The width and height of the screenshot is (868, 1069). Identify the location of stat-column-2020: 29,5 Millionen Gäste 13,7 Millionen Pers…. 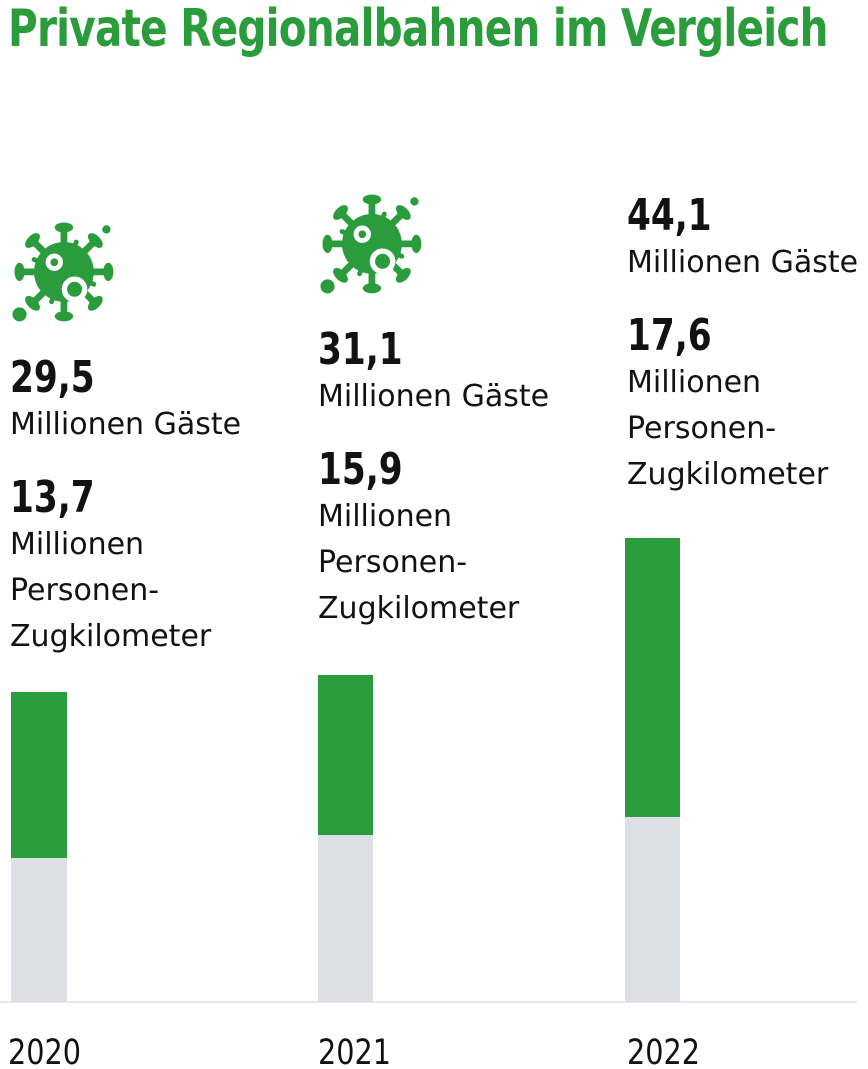
(160, 436).